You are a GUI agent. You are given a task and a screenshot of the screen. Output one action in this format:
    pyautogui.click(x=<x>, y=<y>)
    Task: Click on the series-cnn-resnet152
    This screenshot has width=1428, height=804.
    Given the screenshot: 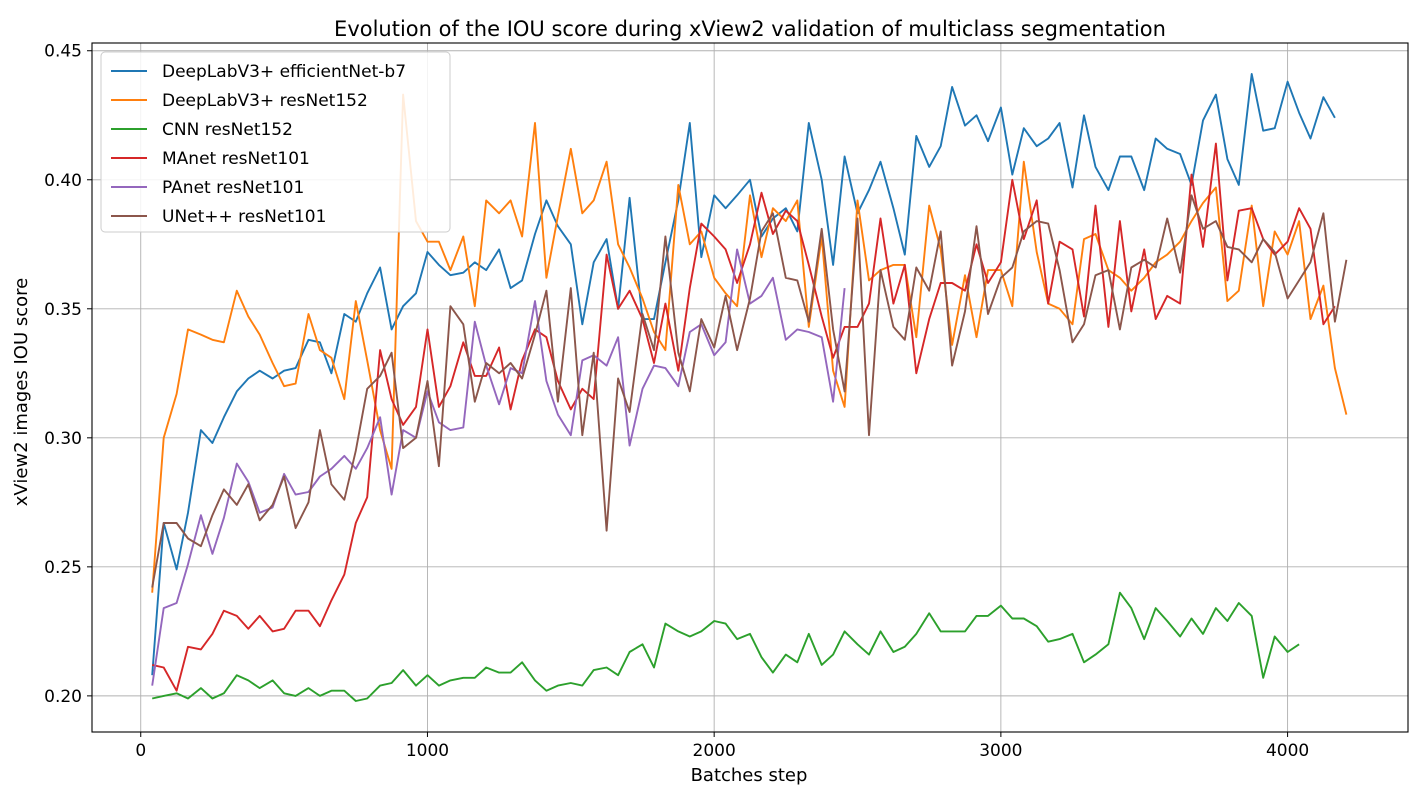 What is the action you would take?
    pyautogui.click(x=725, y=646)
    